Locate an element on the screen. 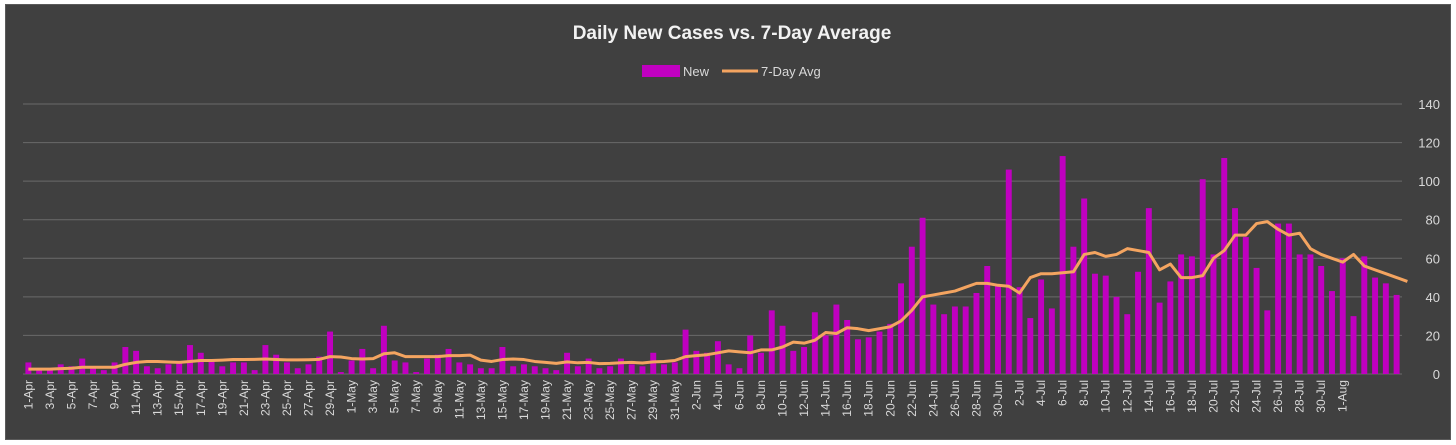 Image resolution: width=1456 pixels, height=445 pixels. x-tick-label: 15-Apr is located at coordinates (179, 398).